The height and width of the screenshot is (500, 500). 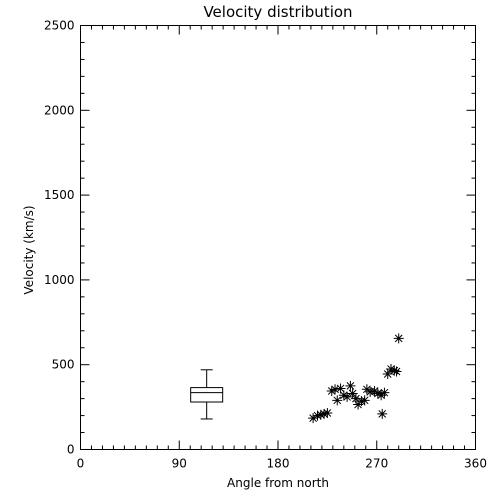 What do you see at coordinates (81, 464) in the screenshot?
I see `x-tick-label: 0` at bounding box center [81, 464].